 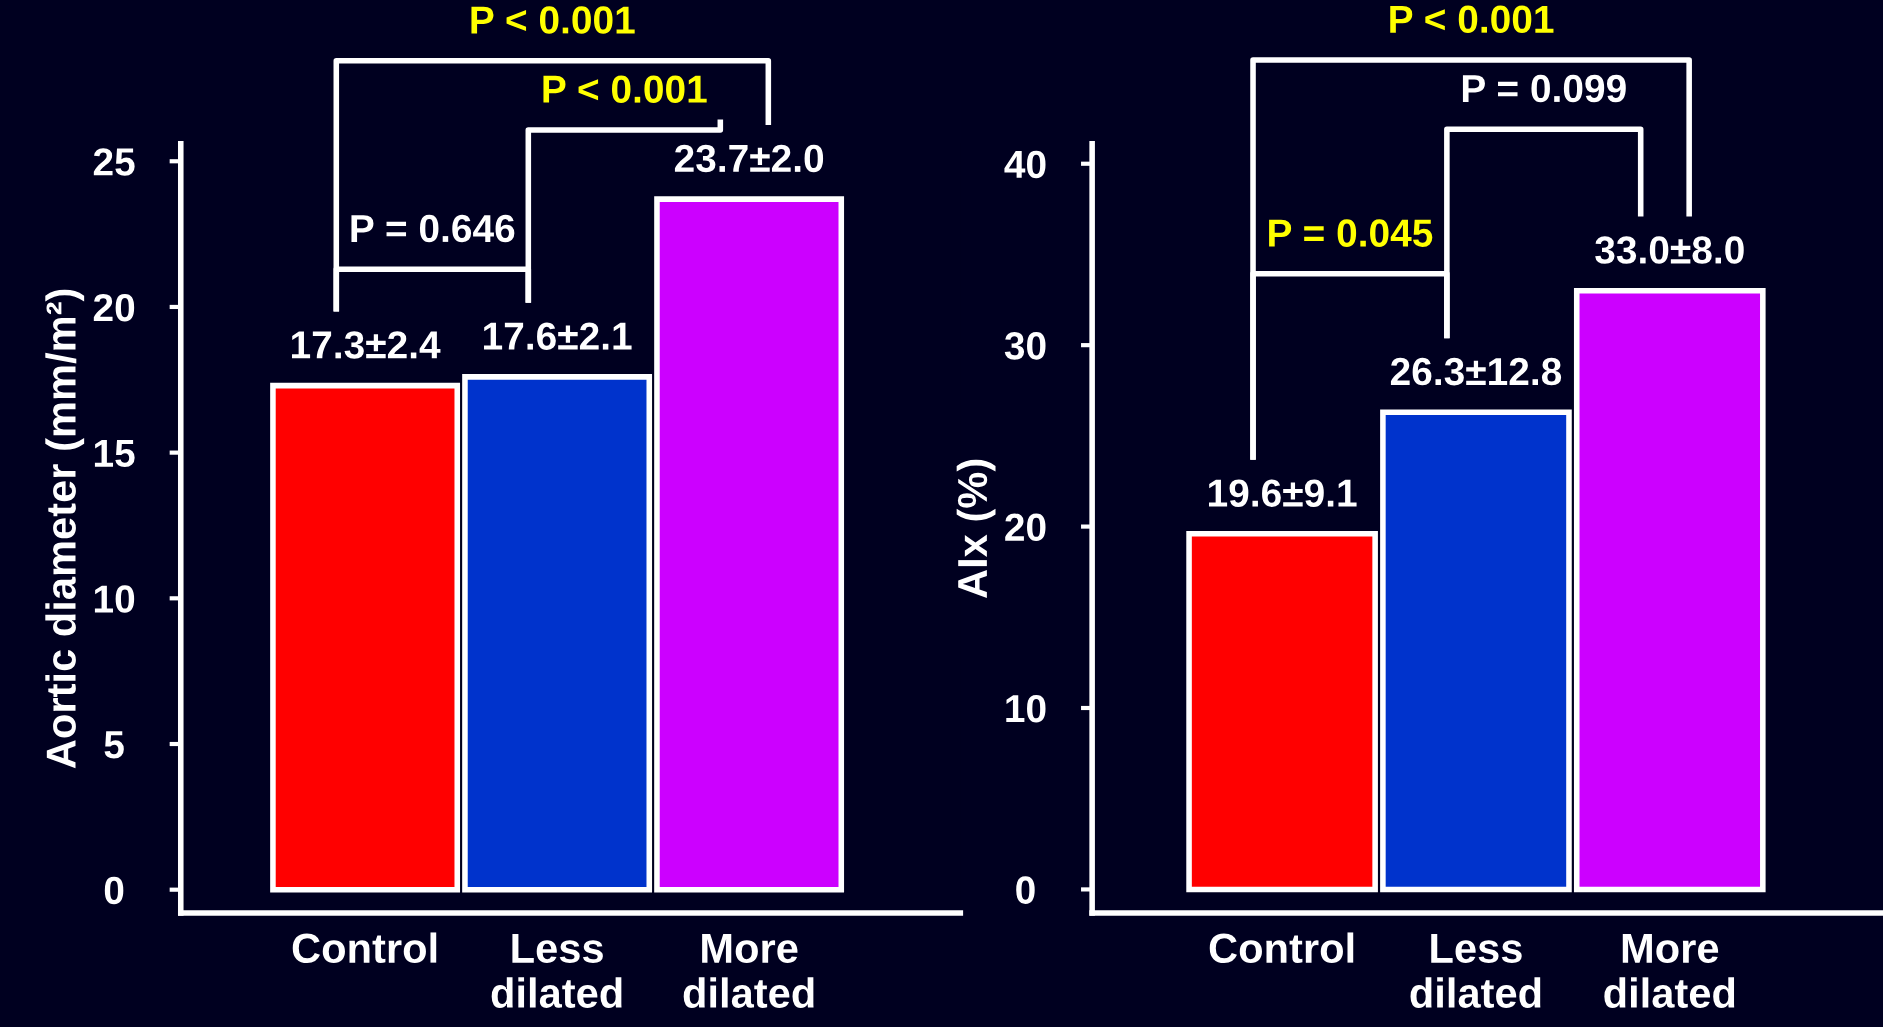 What do you see at coordinates (433, 228) in the screenshot?
I see `annotation: P = 0.646` at bounding box center [433, 228].